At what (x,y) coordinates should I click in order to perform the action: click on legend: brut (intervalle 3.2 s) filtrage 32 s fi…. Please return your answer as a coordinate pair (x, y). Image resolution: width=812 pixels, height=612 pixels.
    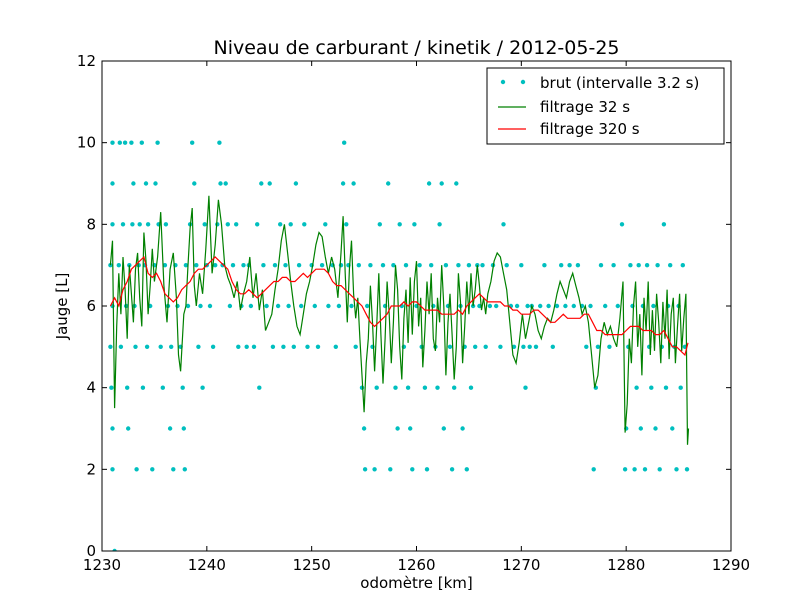
    Looking at the image, I should click on (605, 106).